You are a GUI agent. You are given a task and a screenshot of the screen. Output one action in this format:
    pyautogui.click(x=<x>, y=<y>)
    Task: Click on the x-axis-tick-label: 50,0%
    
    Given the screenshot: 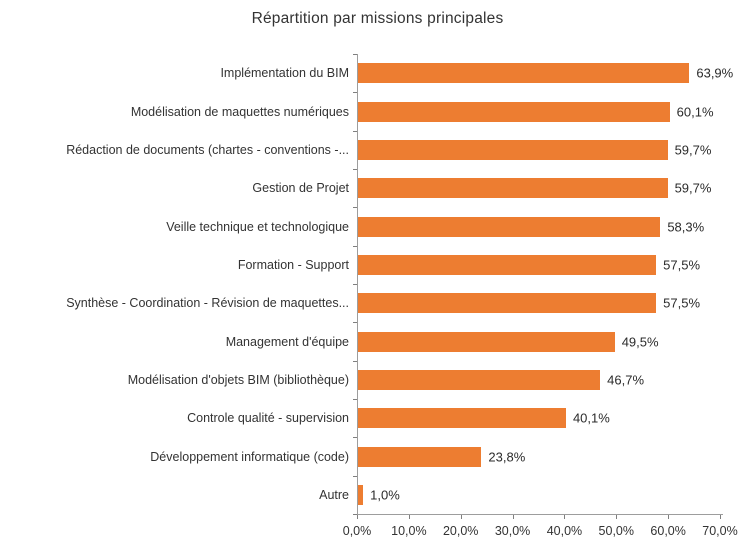 What is the action you would take?
    pyautogui.click(x=616, y=531)
    